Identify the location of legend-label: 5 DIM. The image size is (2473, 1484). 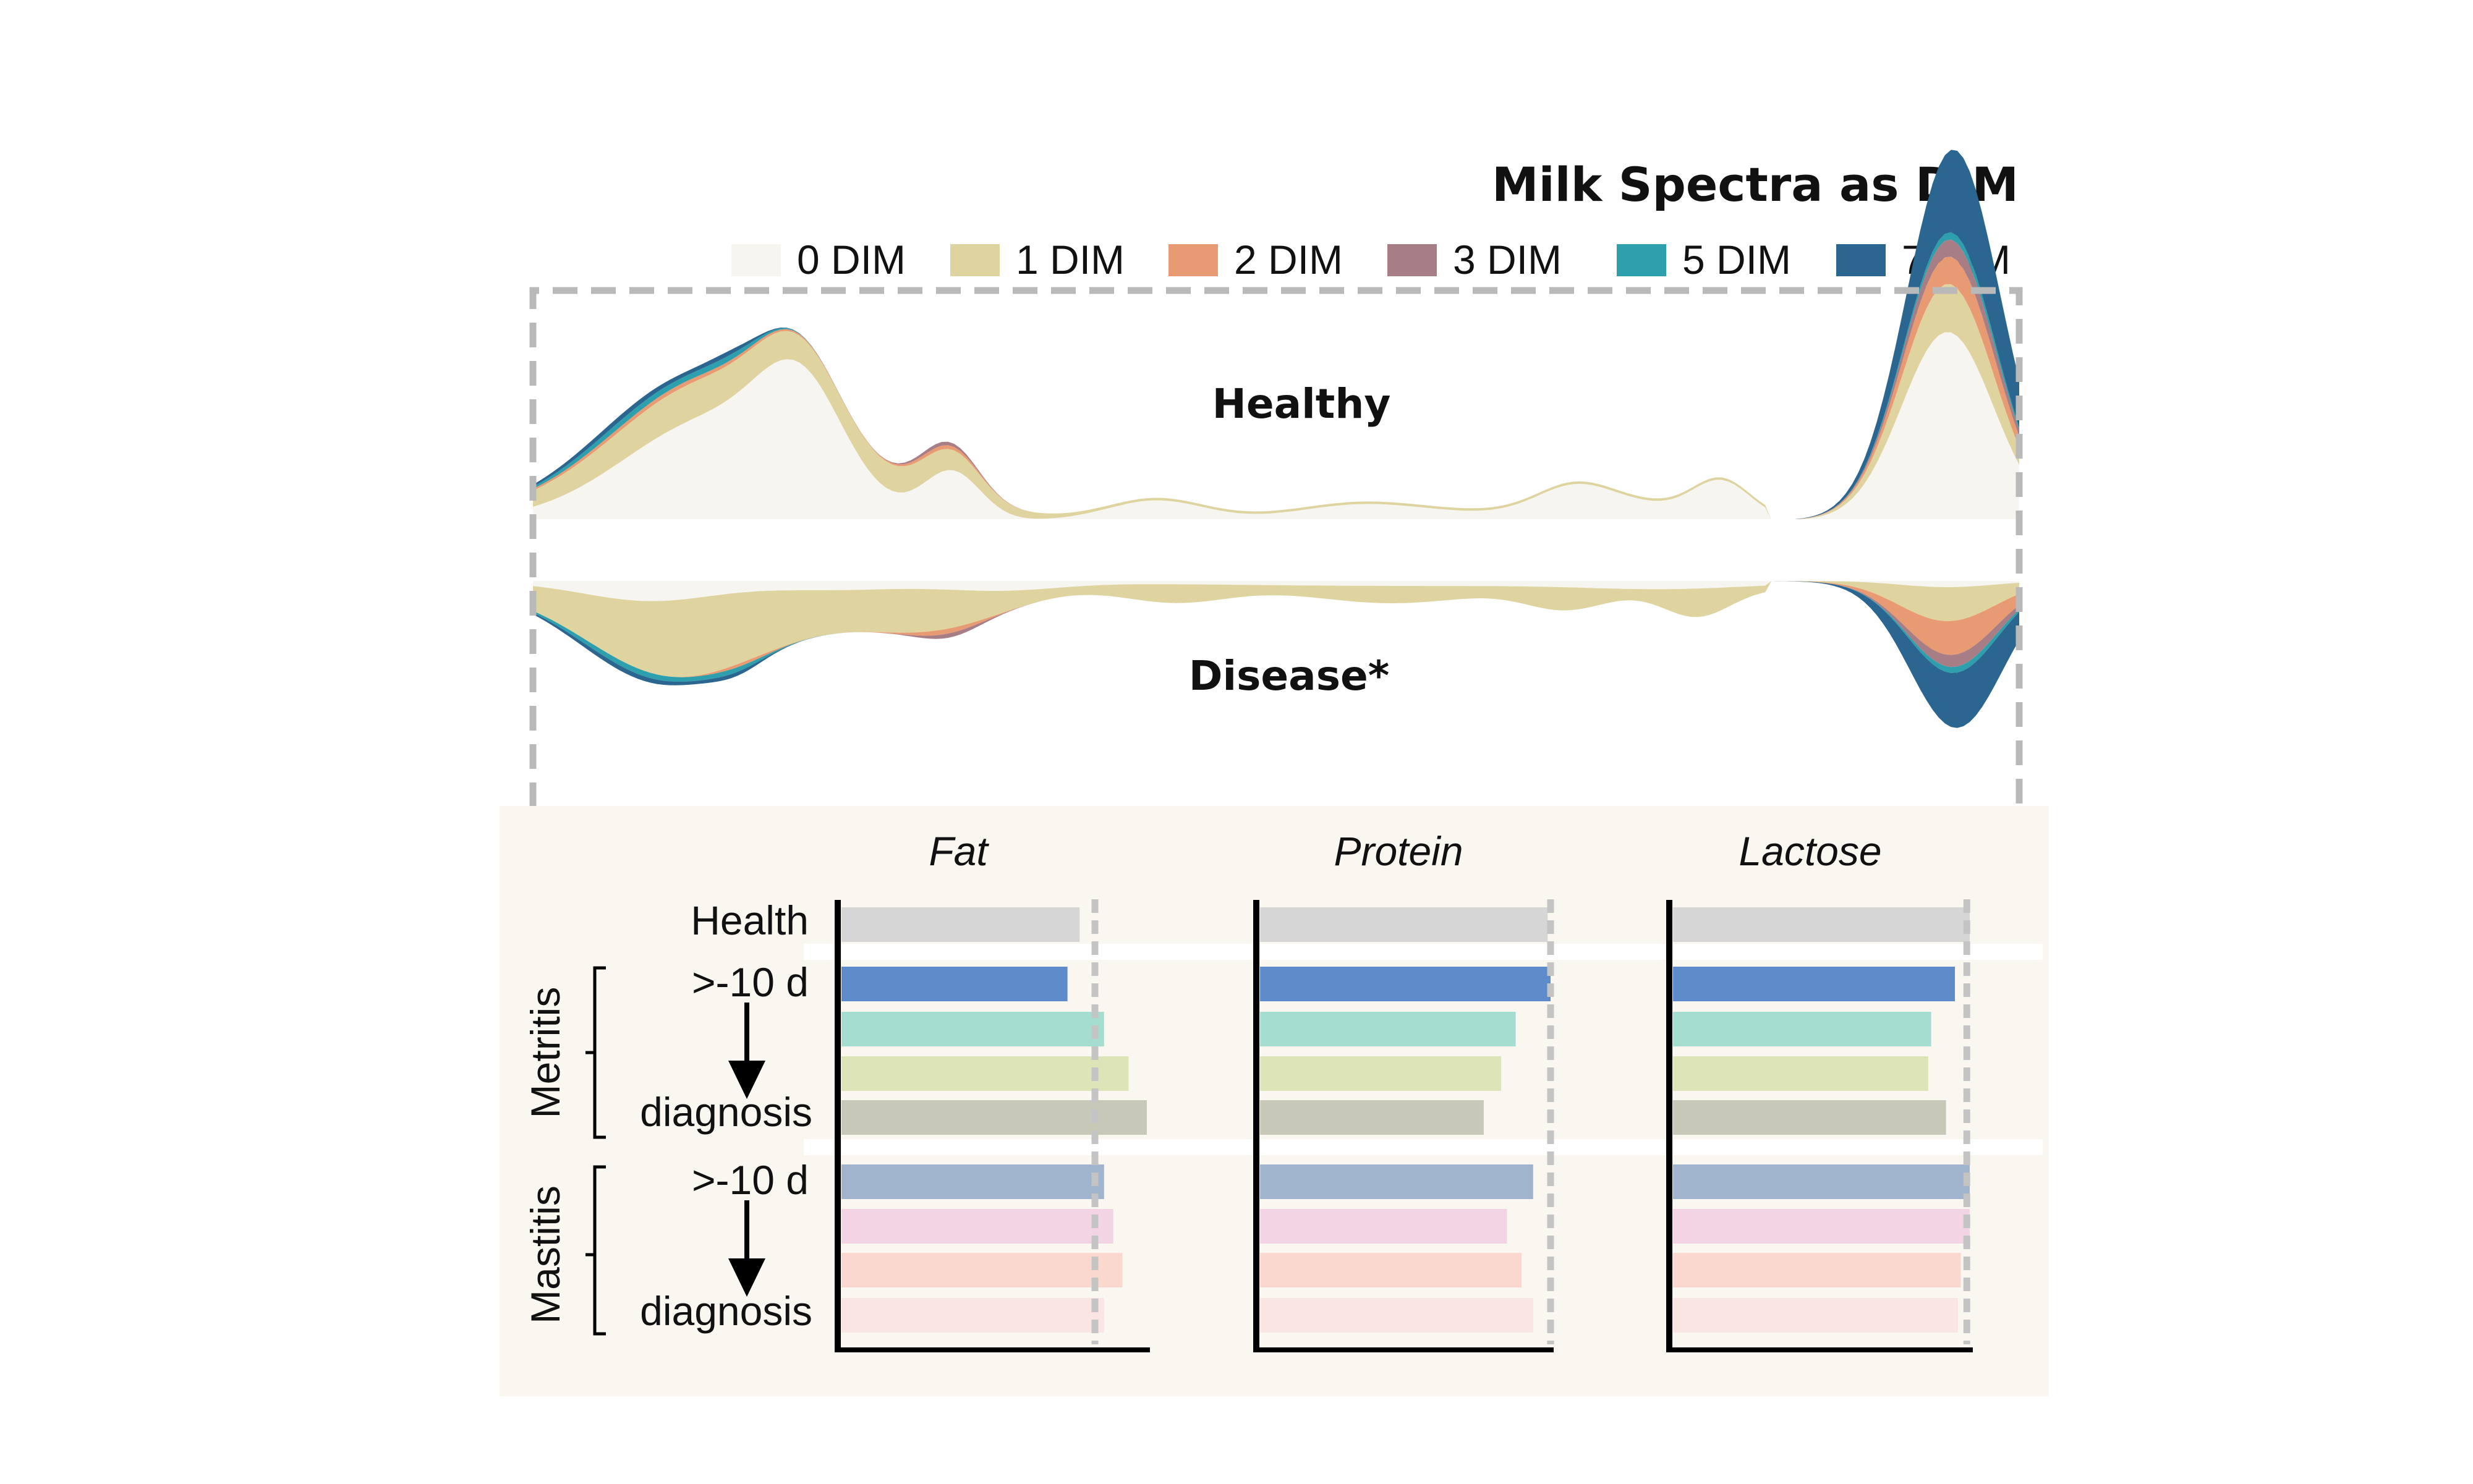
(1736, 259).